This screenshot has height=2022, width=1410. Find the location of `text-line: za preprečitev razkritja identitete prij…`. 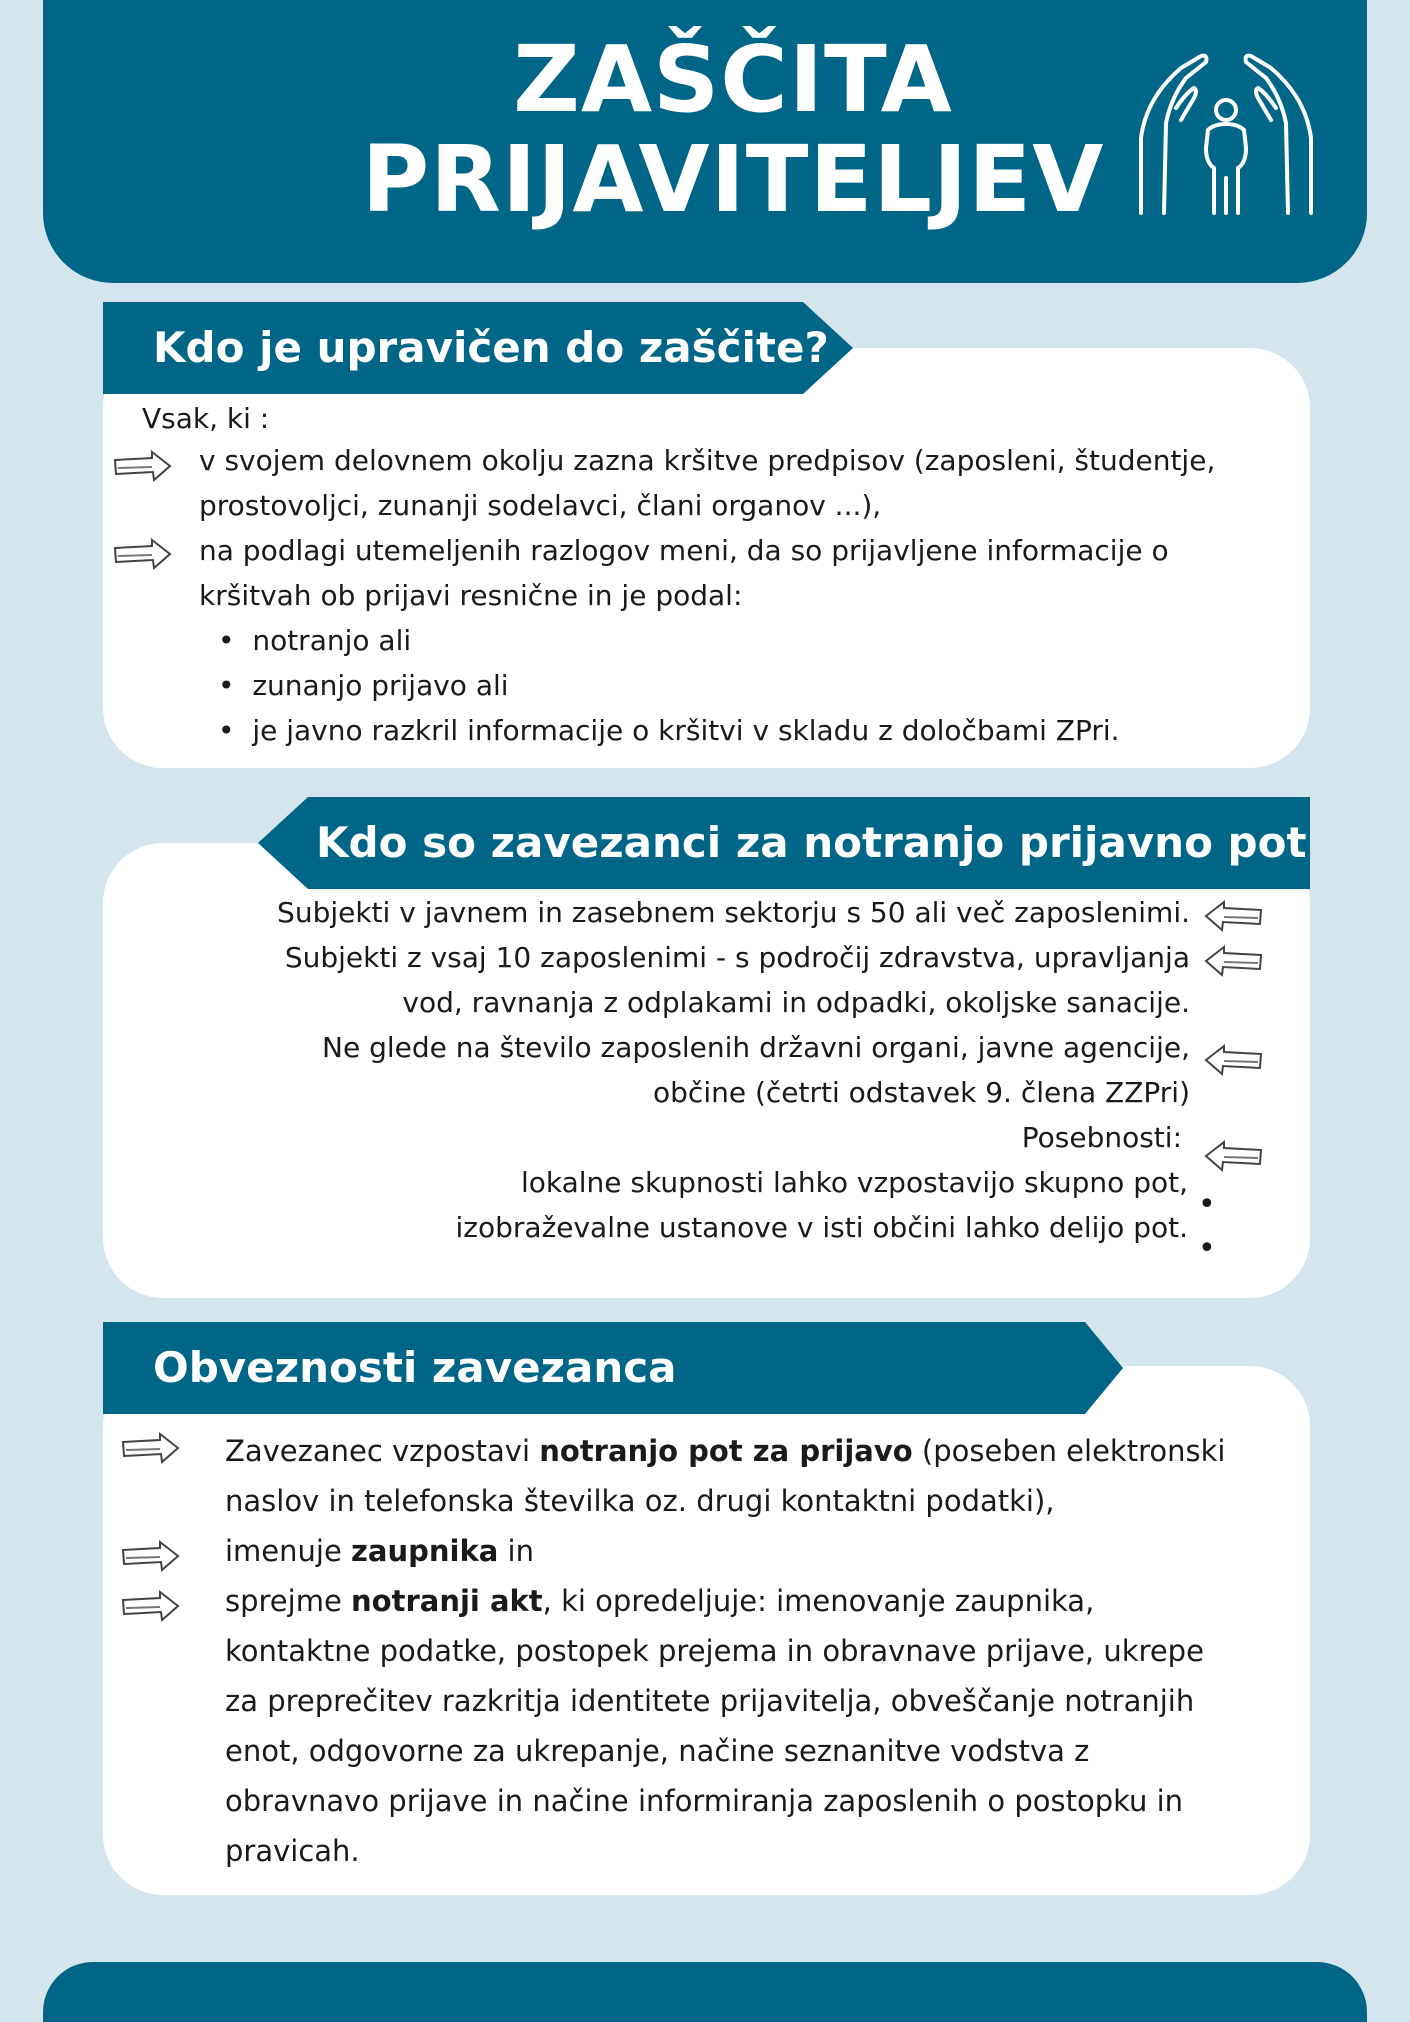

text-line: za preprečitev razkritja identitete prij… is located at coordinates (710, 1701).